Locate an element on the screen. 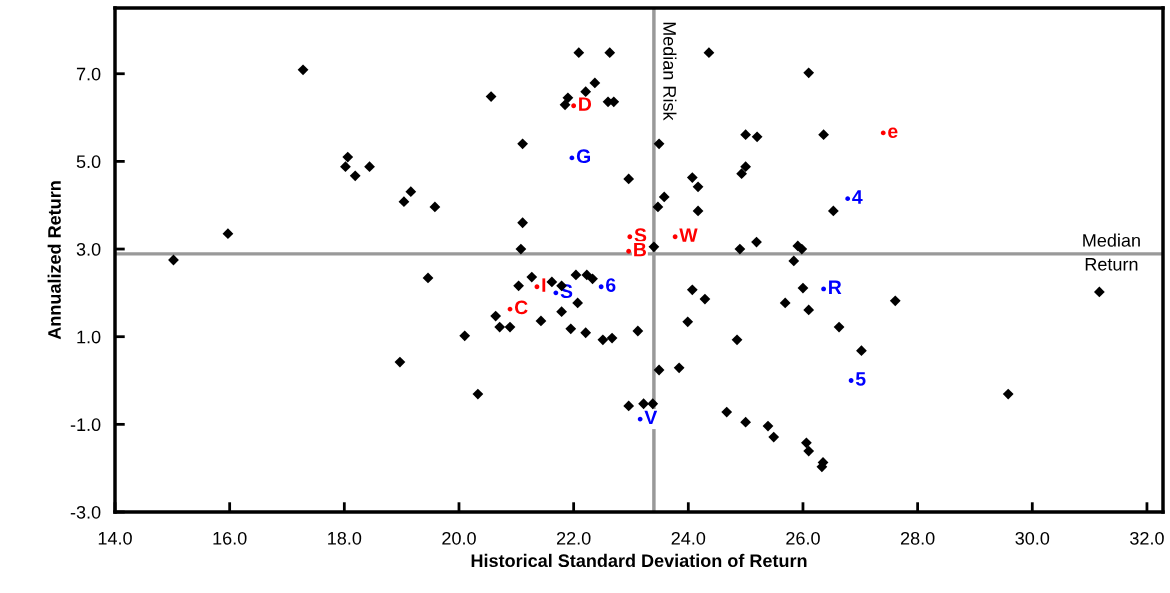 The height and width of the screenshot is (593, 1170). x-axis-title: Historical Standard Deviation of Return is located at coordinates (639, 560).